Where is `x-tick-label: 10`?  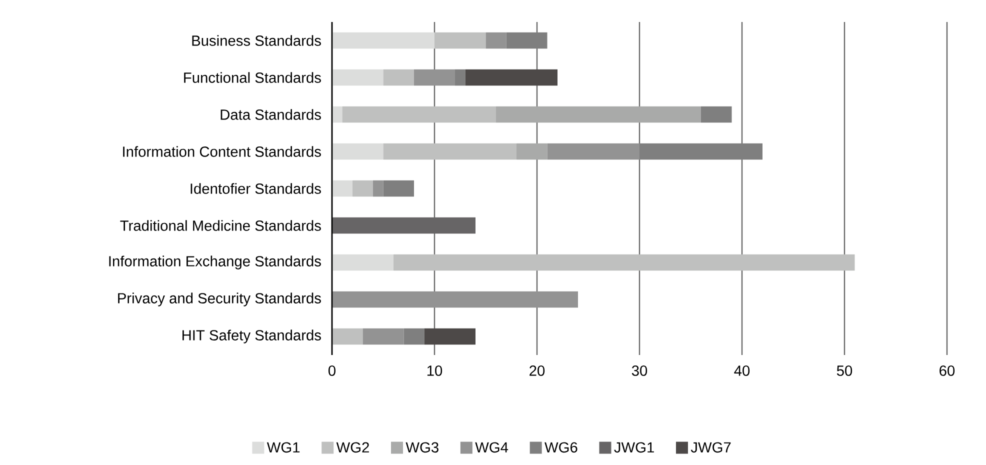 x-tick-label: 10 is located at coordinates (434, 371).